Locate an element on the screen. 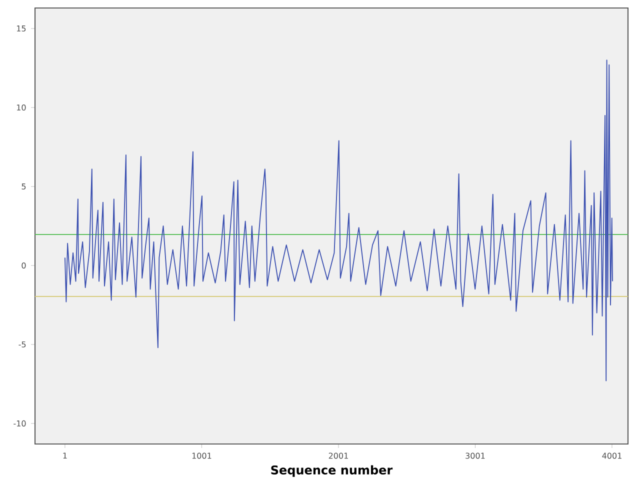  y-tick-label: 15 is located at coordinates (21, 29).